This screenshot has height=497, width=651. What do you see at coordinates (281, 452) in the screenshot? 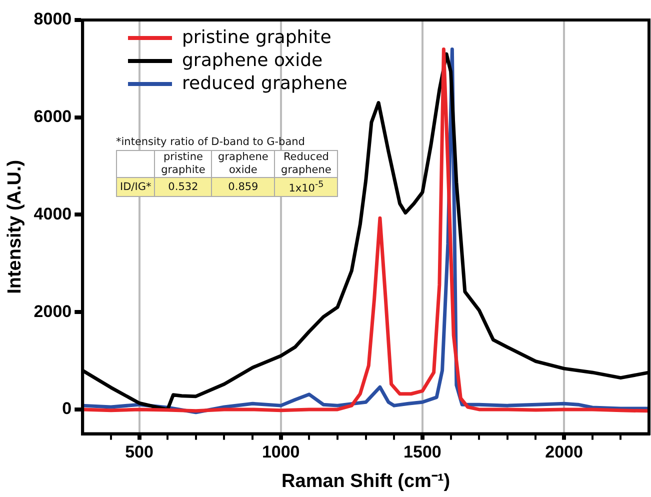
I see `x-tick-label: 1000` at bounding box center [281, 452].